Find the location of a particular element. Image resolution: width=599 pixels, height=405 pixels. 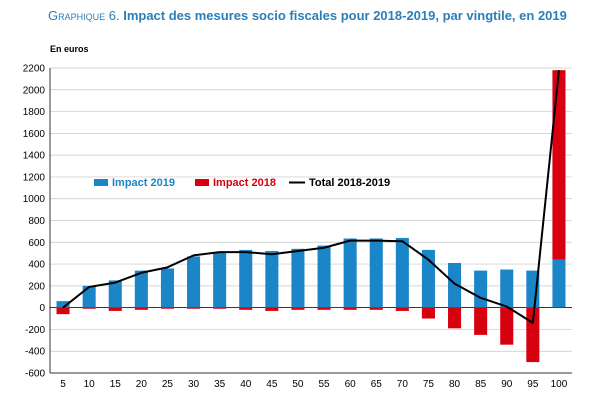

y-tick-label: 1200 is located at coordinates (34, 177).